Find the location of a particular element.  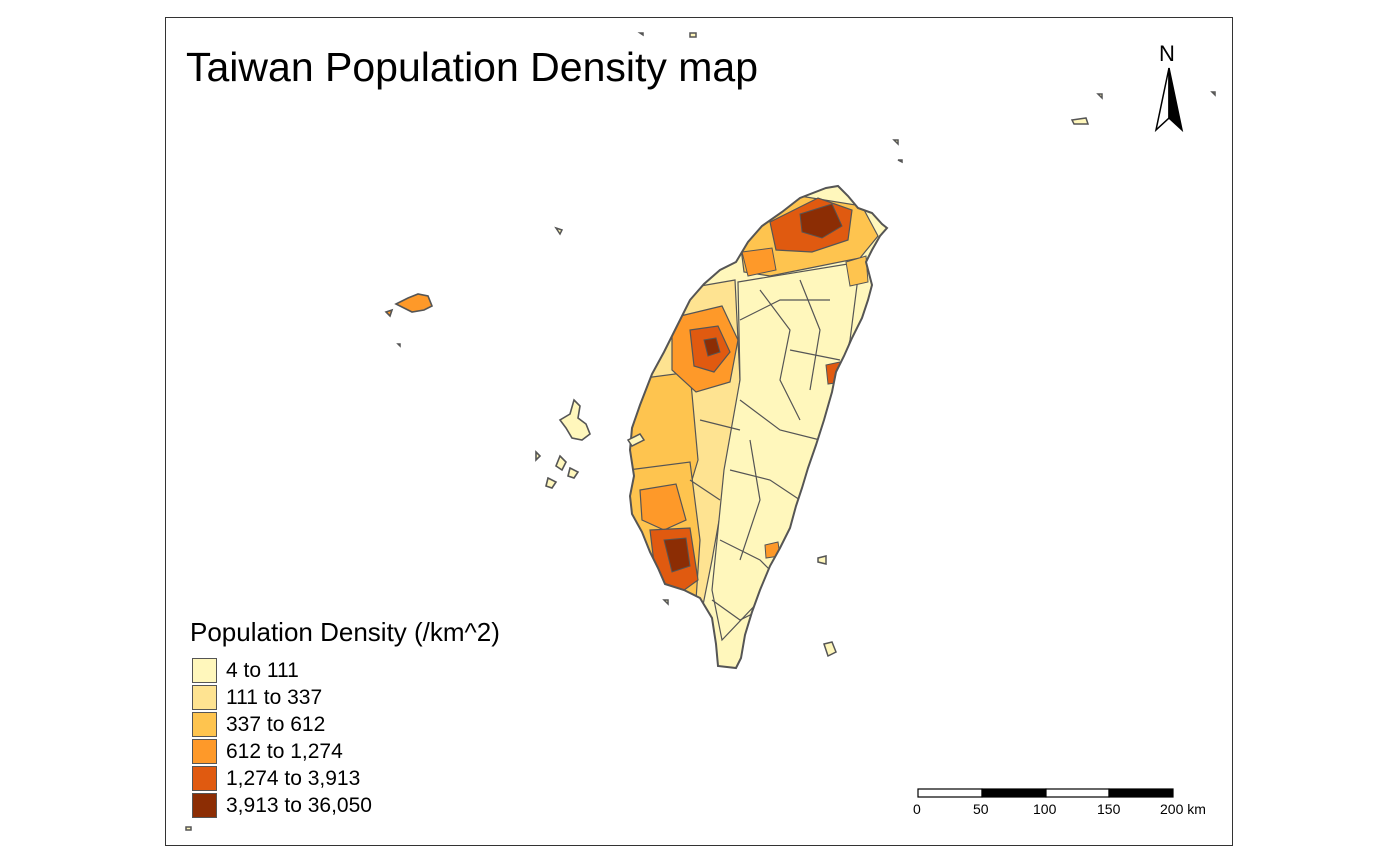

taoyuan-zone is located at coordinates (759, 262).